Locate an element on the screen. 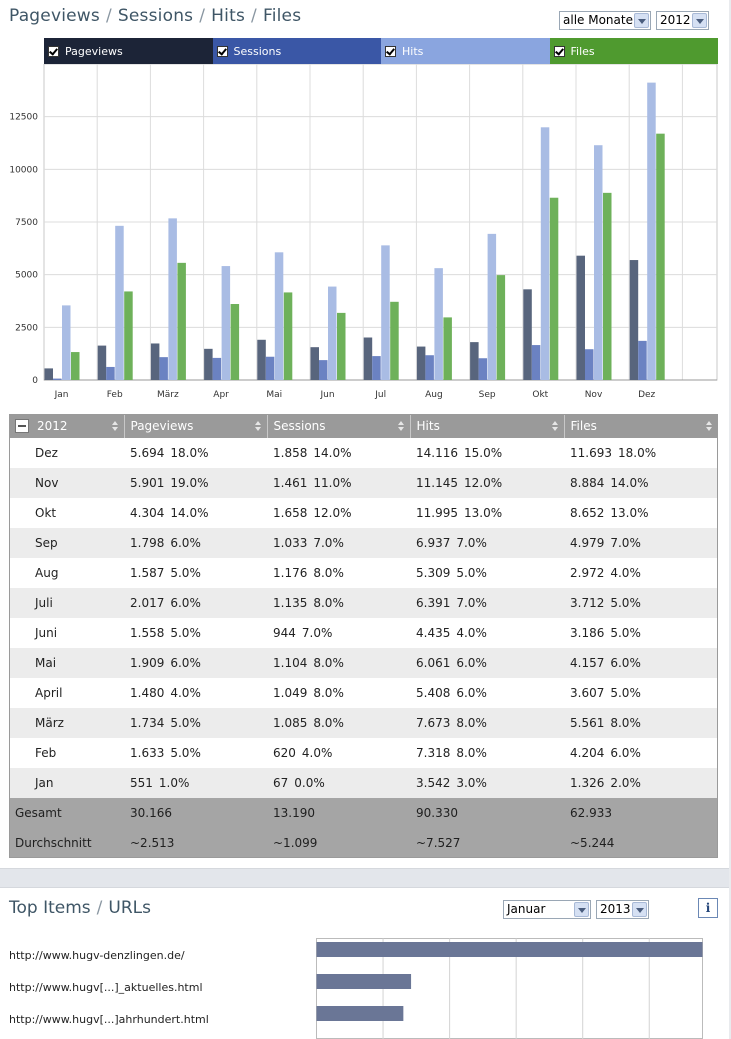 The height and width of the screenshot is (1039, 731). cell-percent: 13.0% is located at coordinates (629, 513).